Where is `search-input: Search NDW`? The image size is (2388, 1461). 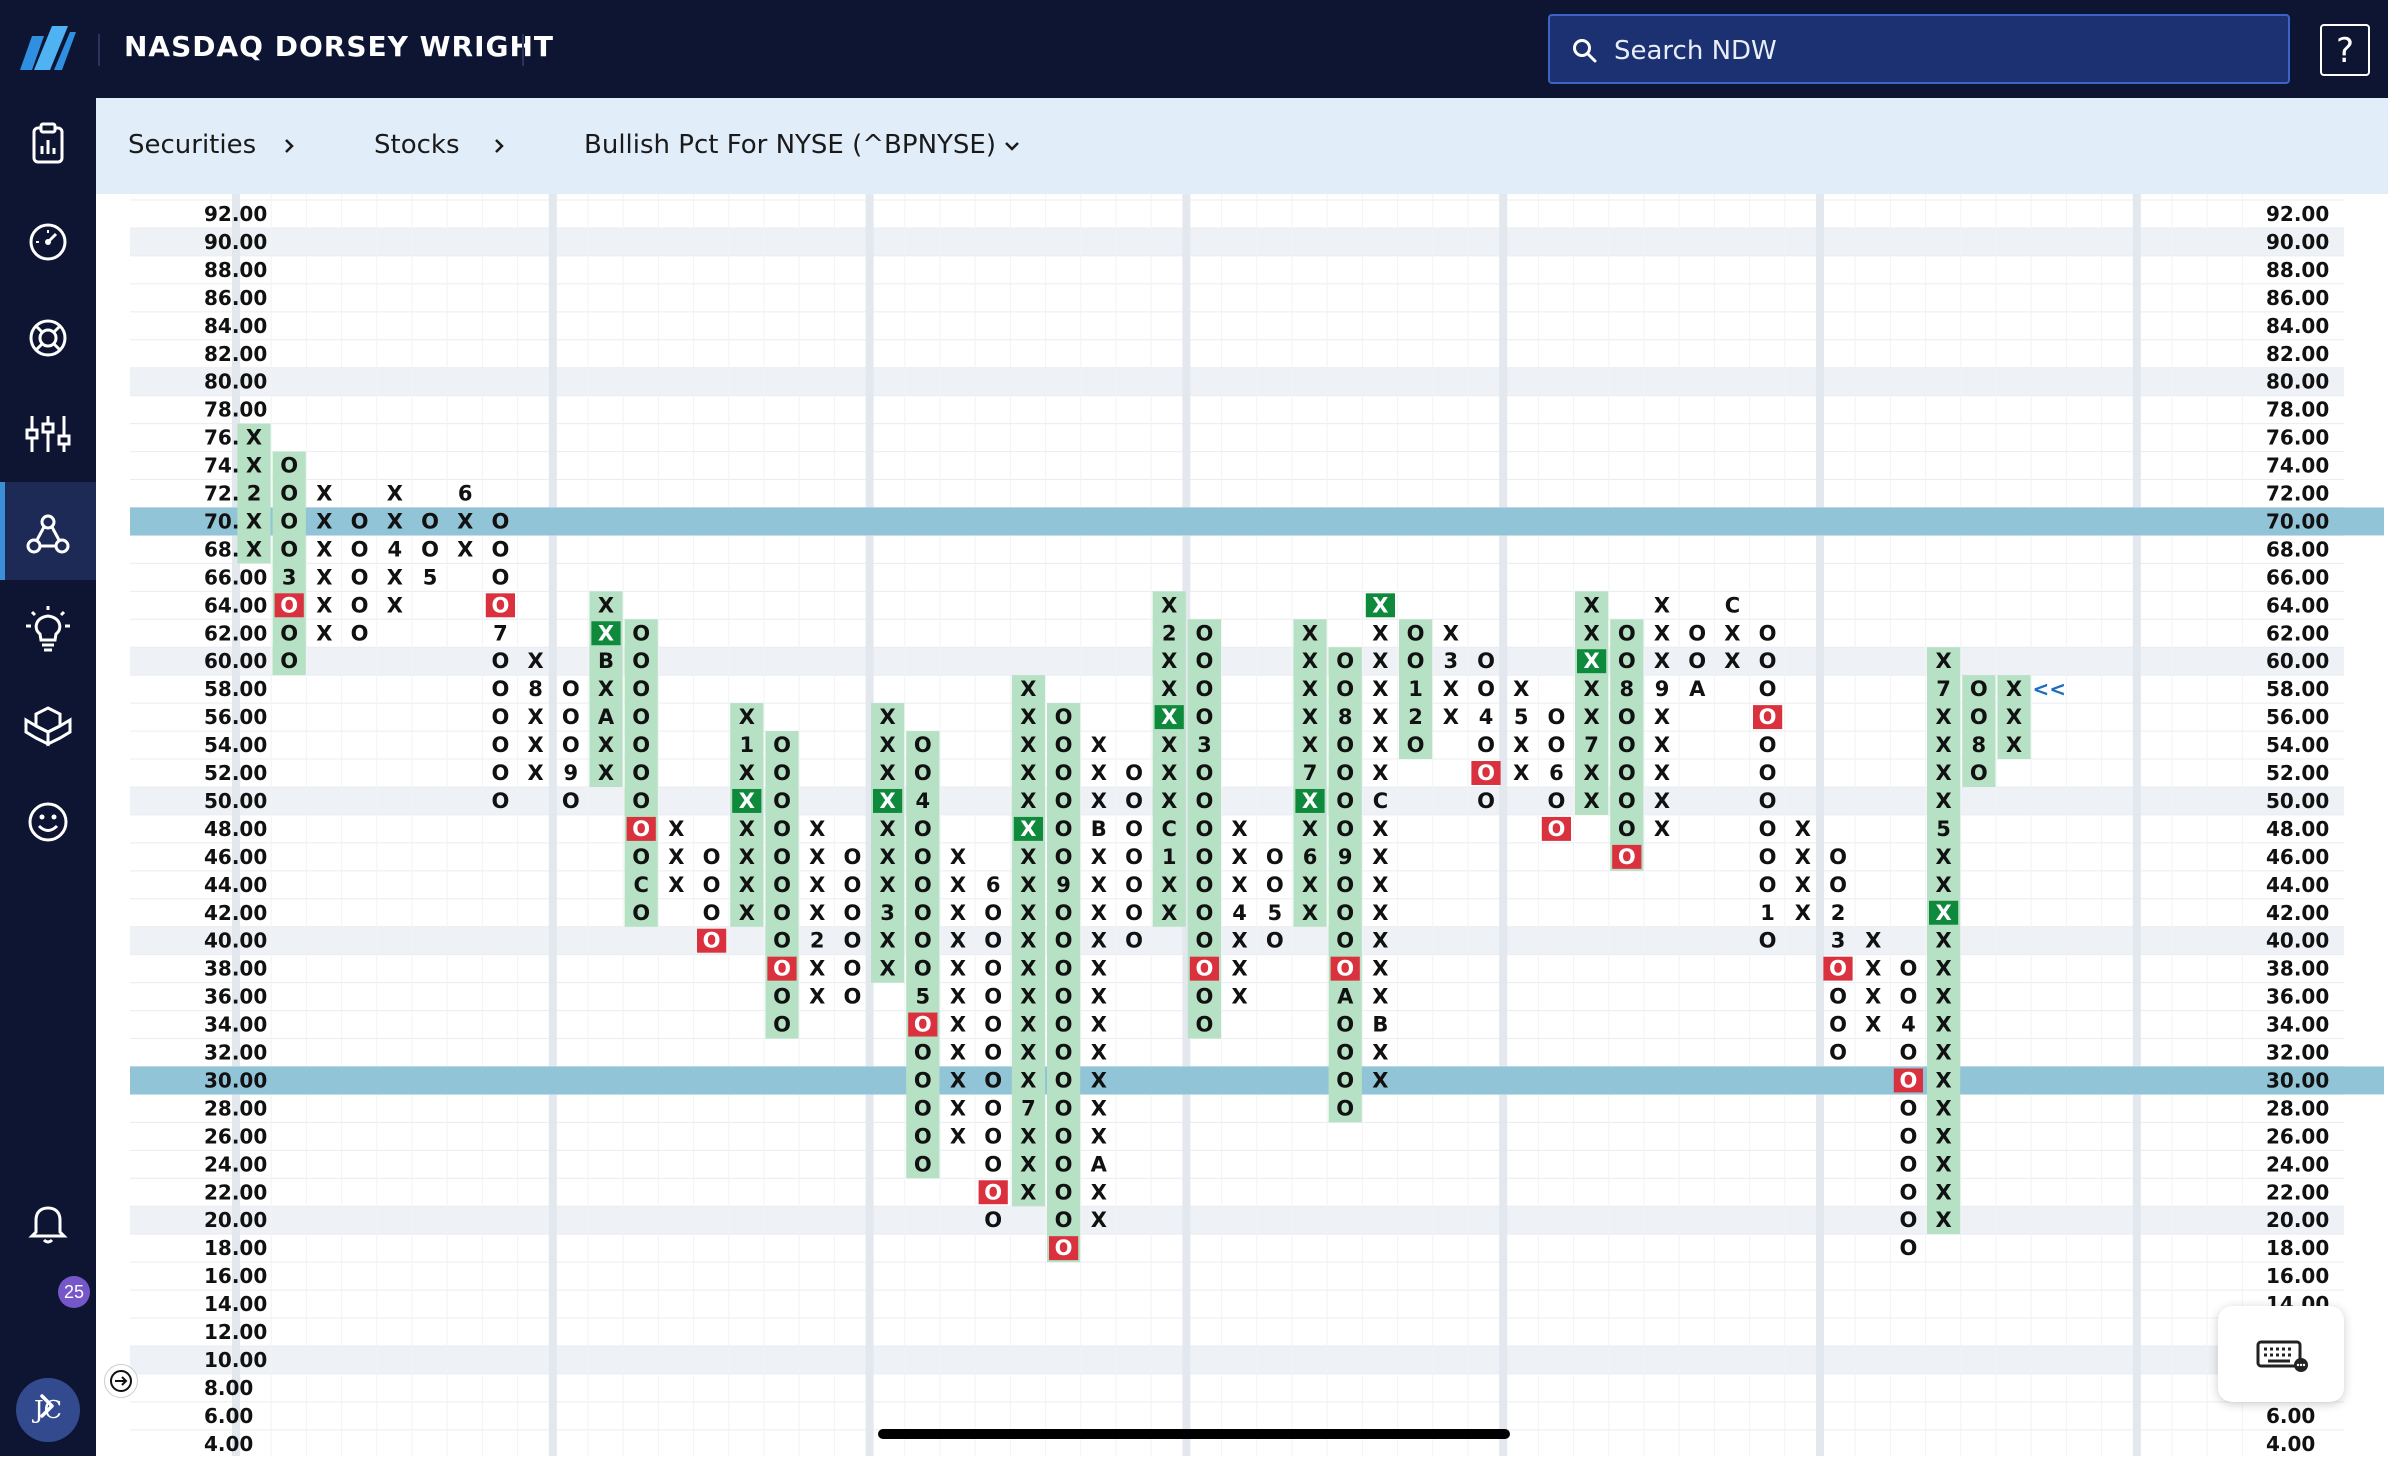 search-input: Search NDW is located at coordinates (1919, 49).